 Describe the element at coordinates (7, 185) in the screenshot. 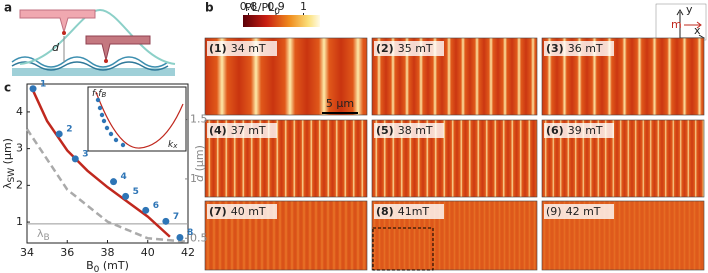

I see `y-axis-label-main: λ` at that location.